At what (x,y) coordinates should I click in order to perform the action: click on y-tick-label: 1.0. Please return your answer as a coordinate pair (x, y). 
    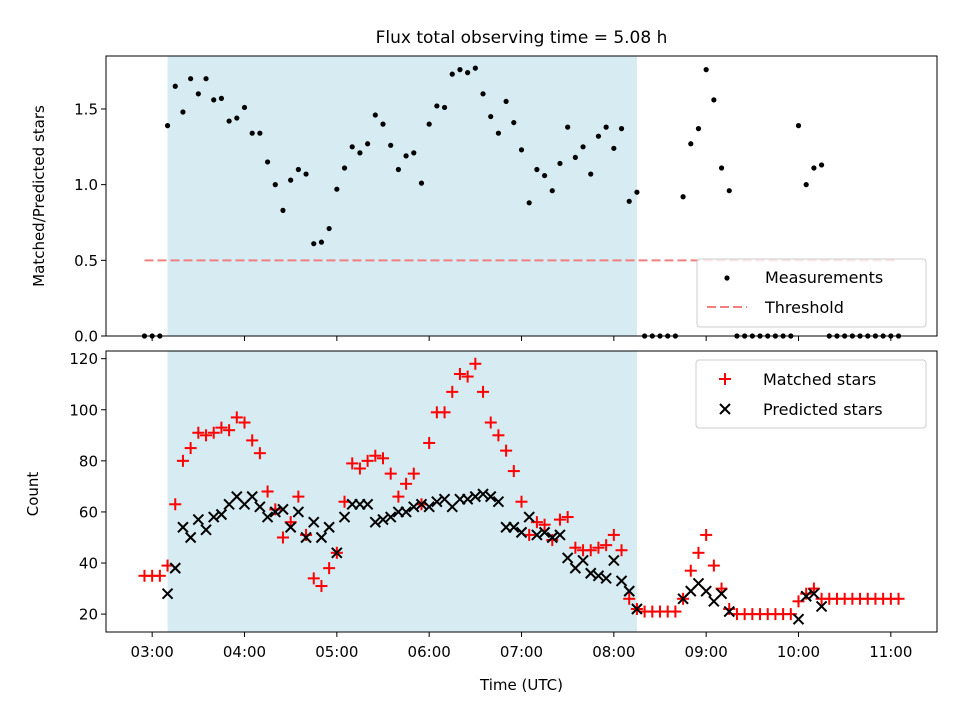
    Looking at the image, I should click on (86, 185).